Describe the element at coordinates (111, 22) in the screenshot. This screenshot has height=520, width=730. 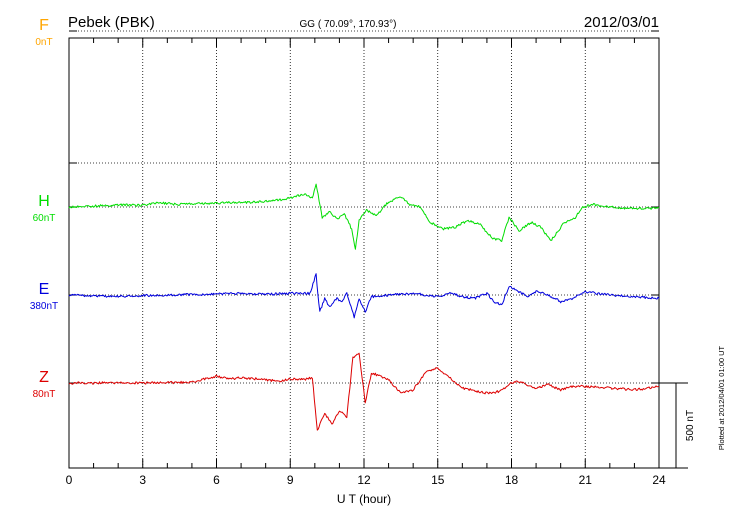
I see `station-title: Pebek (PBK)` at that location.